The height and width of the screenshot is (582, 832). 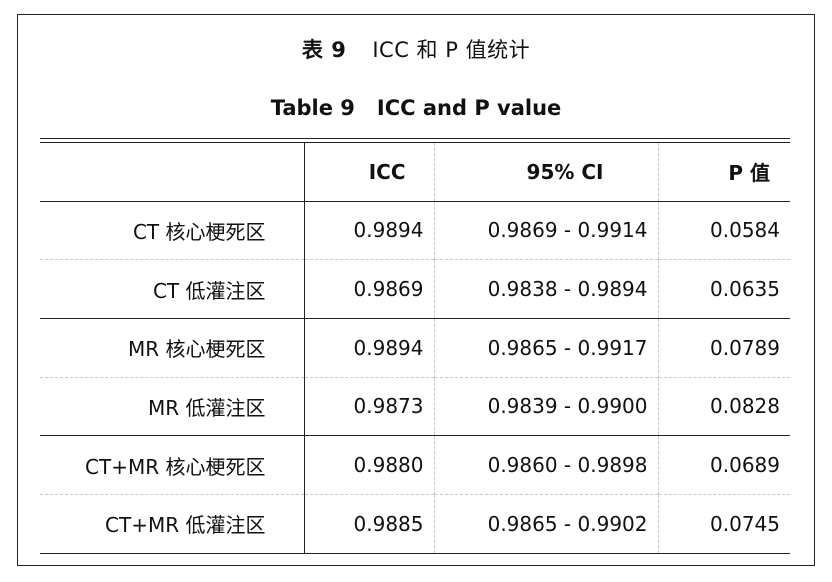 What do you see at coordinates (312, 108) in the screenshot?
I see `caption-en-number: Table 9` at bounding box center [312, 108].